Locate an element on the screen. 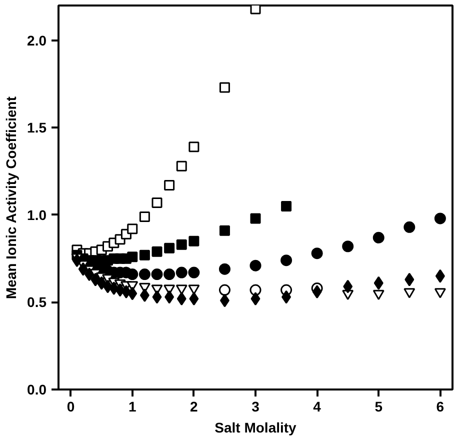  y-tick-label: 0.0 is located at coordinates (37, 390).